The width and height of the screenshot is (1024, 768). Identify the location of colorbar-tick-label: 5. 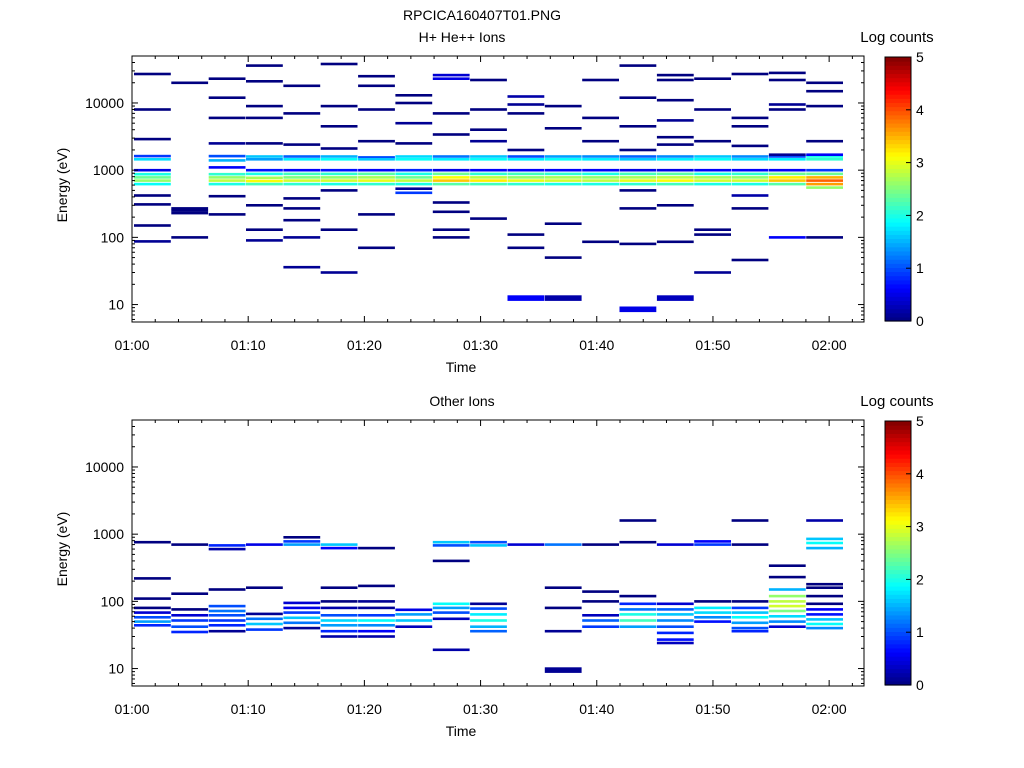
(920, 57).